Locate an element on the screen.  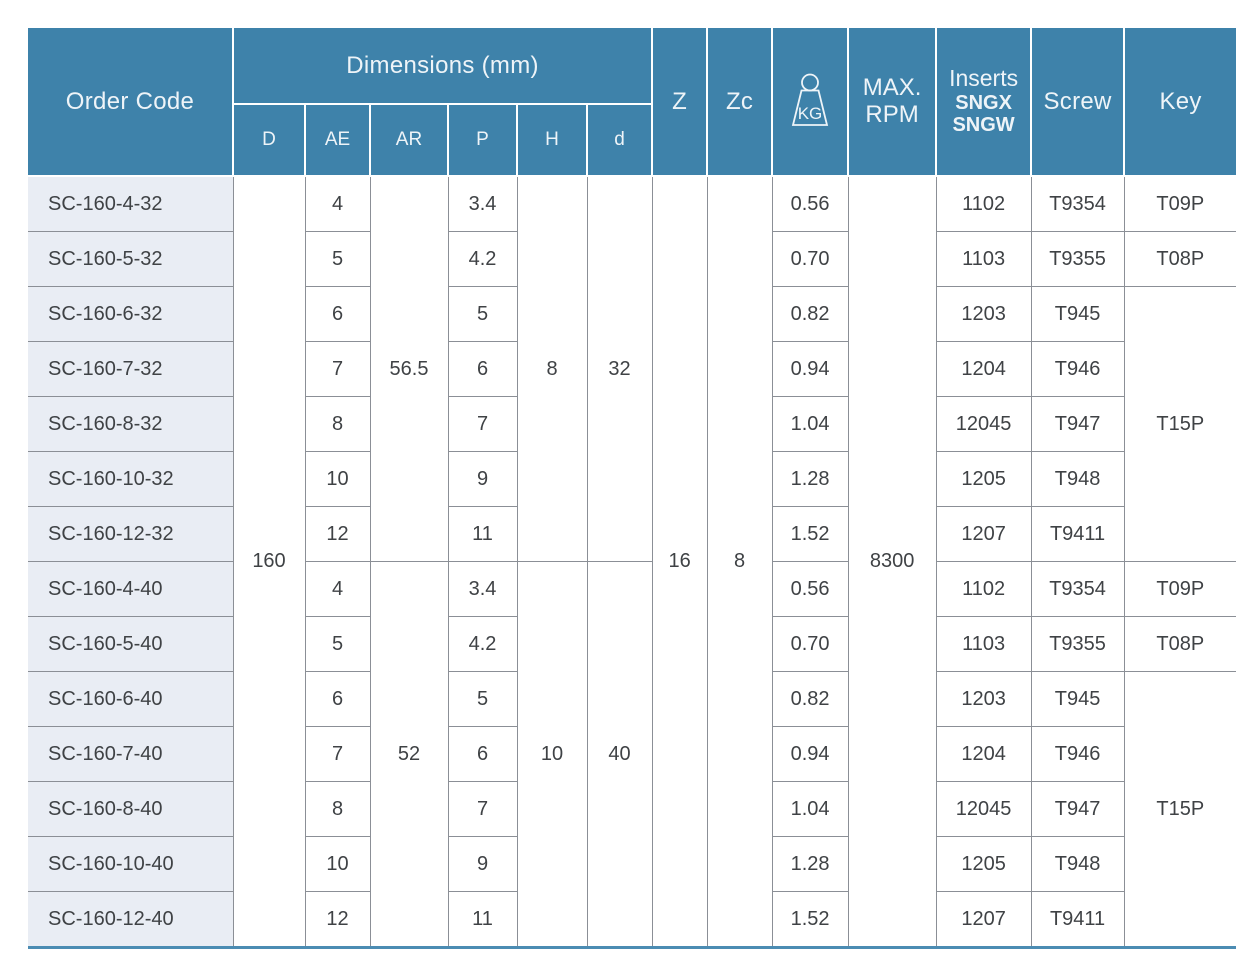
cell-dim-d-shared: 160 is located at coordinates (269, 561).